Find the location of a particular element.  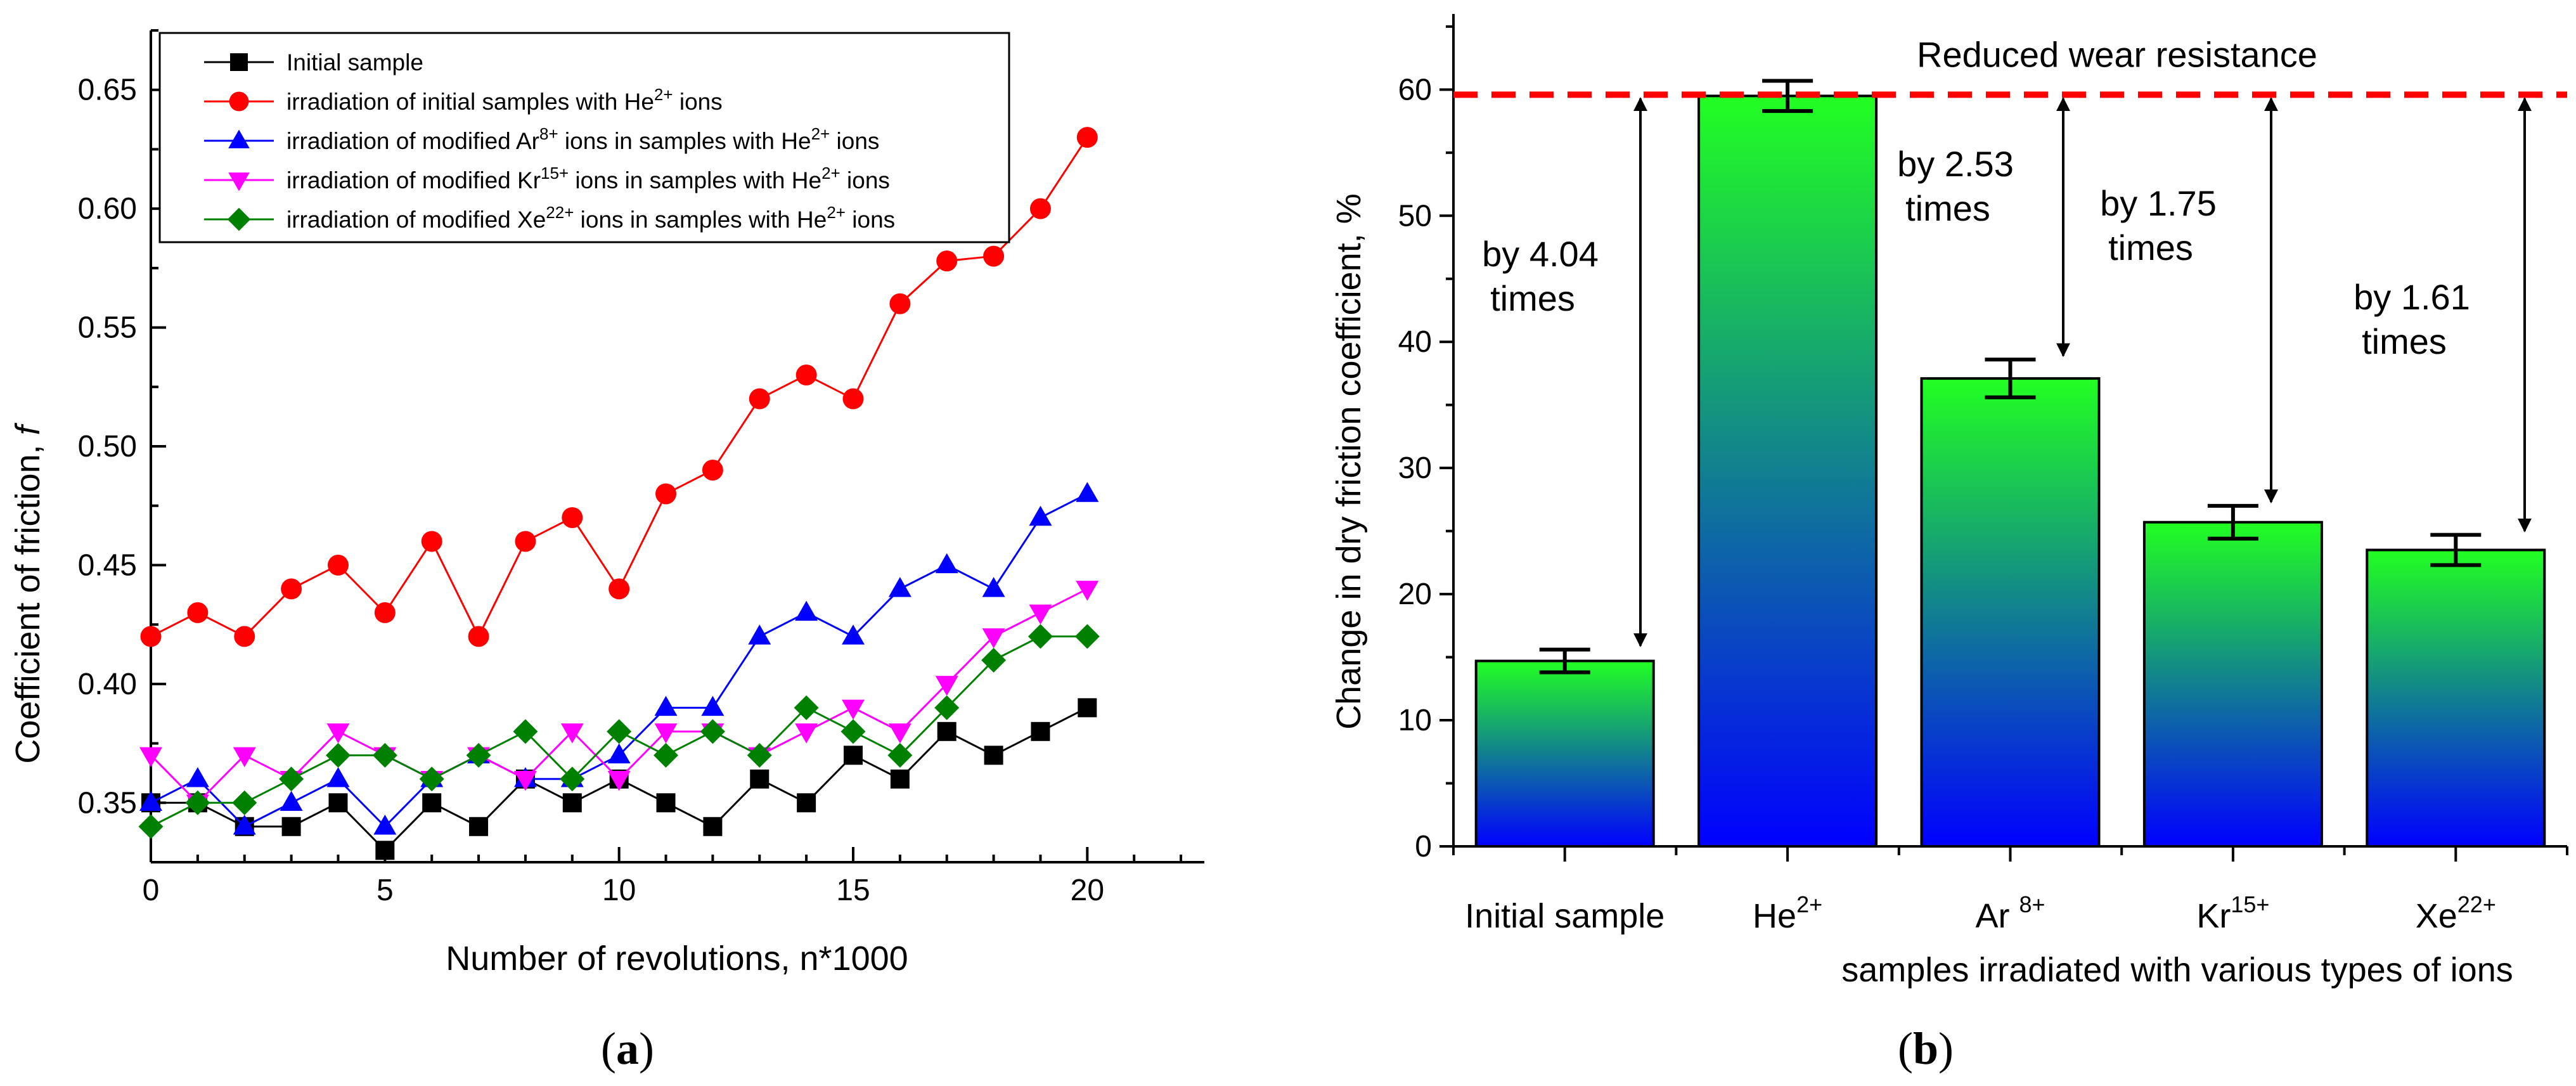

y-tick-label: 0.50 is located at coordinates (108, 446).